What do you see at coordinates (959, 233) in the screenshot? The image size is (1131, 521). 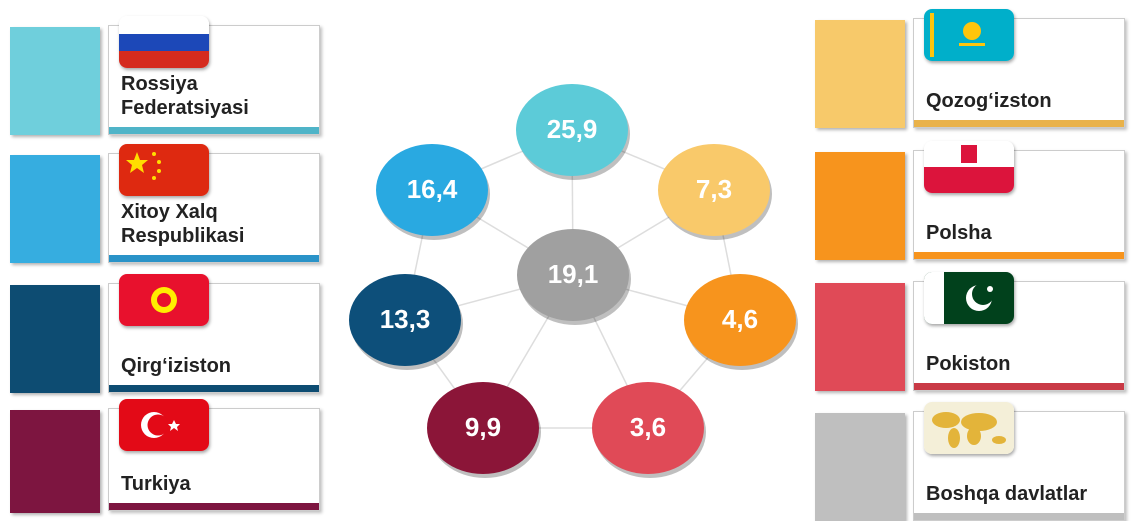 I see `country-name: Polsha` at bounding box center [959, 233].